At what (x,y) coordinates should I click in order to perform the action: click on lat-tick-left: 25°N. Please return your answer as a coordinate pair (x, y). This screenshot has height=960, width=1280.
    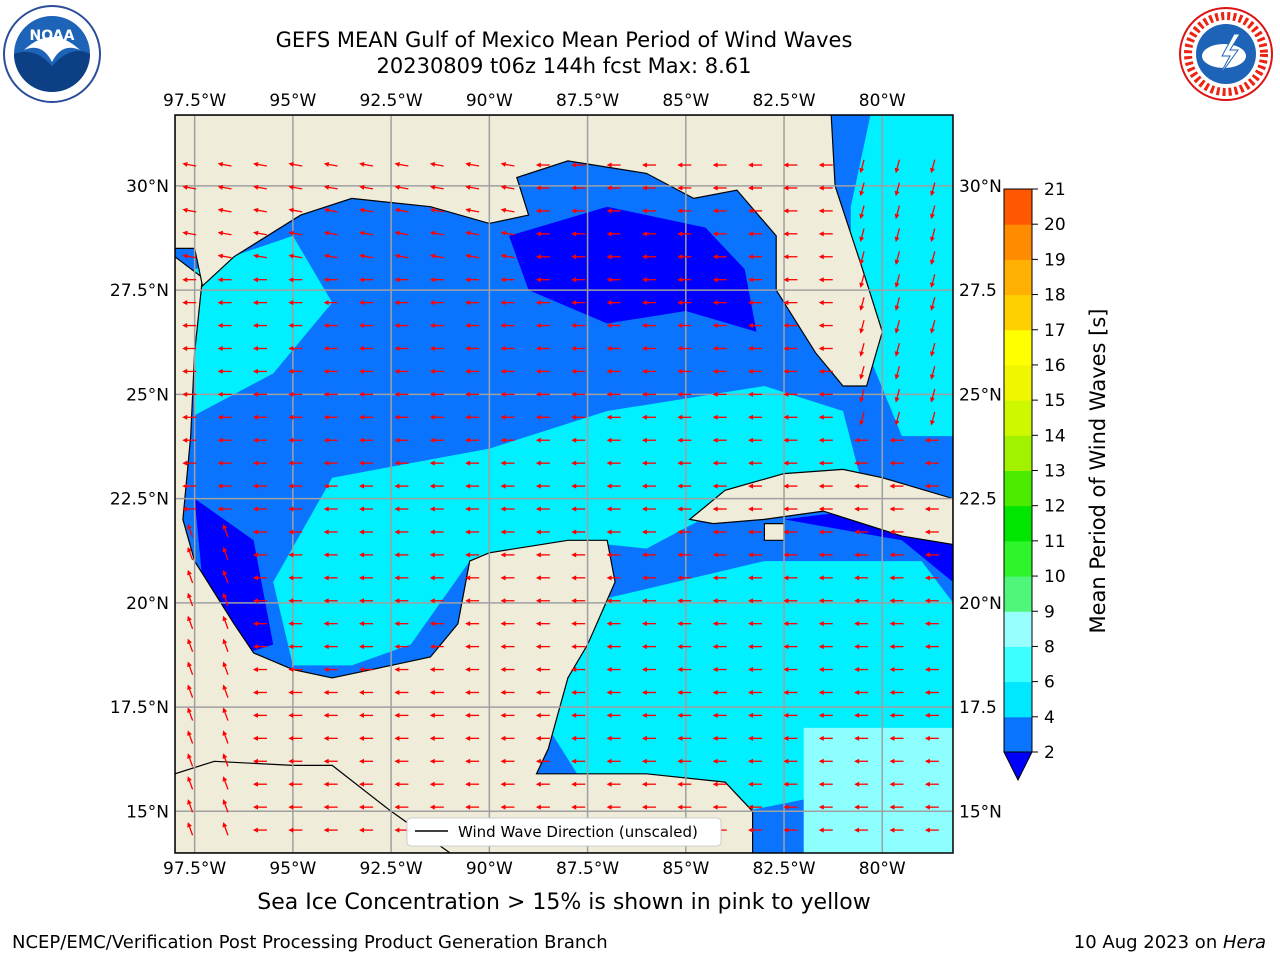
    Looking at the image, I should click on (147, 395).